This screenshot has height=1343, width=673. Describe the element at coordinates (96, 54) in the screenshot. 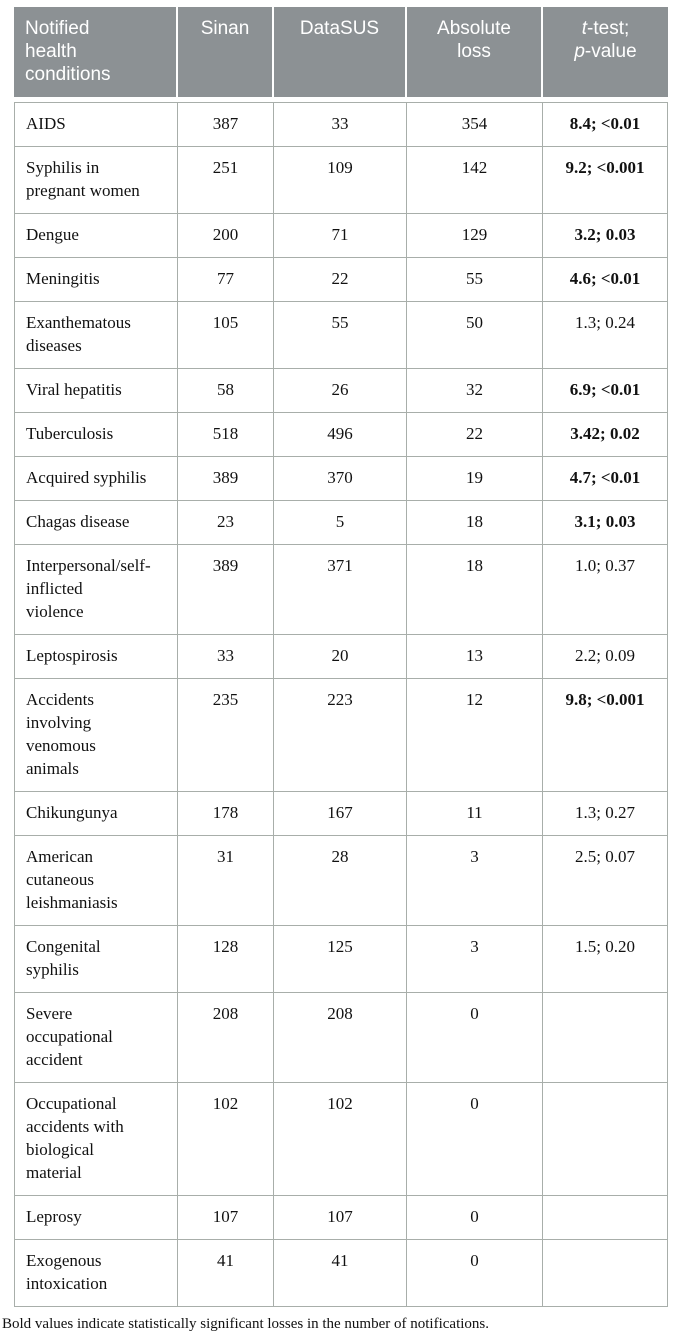

I see `col-header-condition: Notified health conditions` at that location.